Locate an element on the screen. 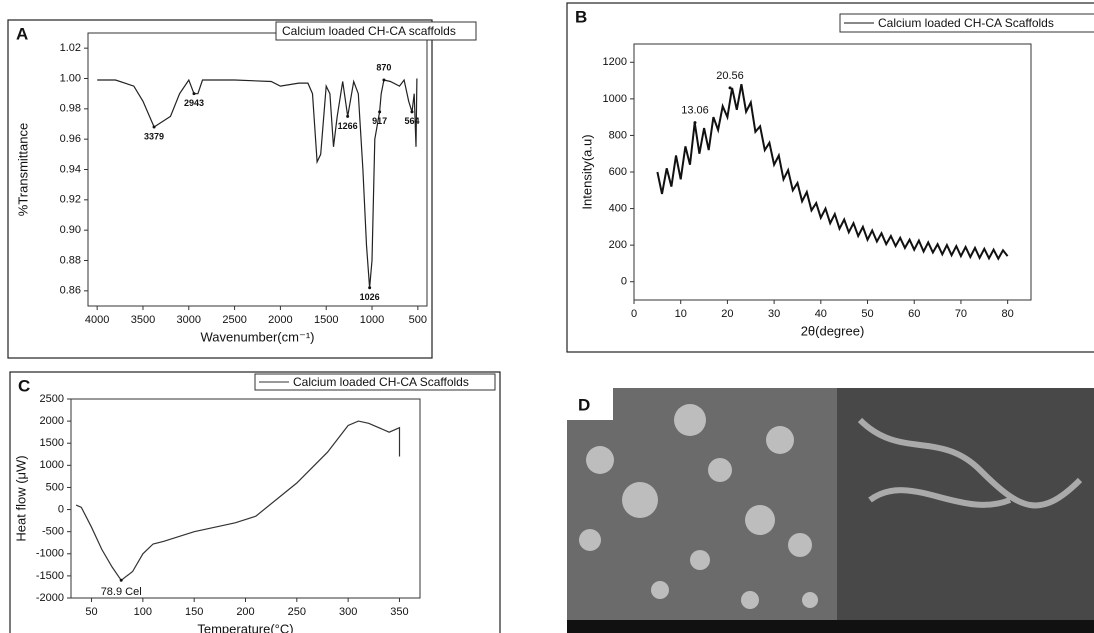 Image resolution: width=1094 pixels, height=633 pixels. y-tick-label: -500 is located at coordinates (53, 532).